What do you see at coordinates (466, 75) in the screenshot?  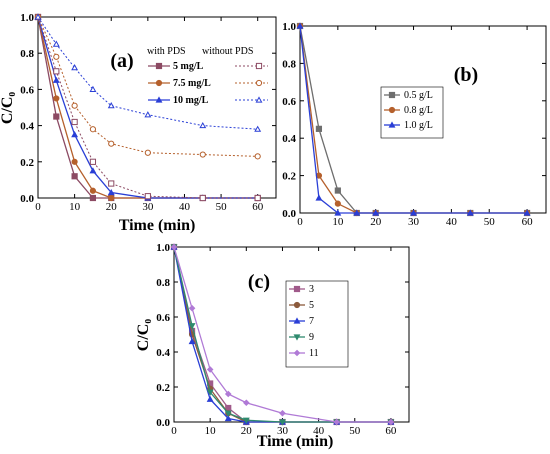 I see `panel-label: (b)` at bounding box center [466, 75].